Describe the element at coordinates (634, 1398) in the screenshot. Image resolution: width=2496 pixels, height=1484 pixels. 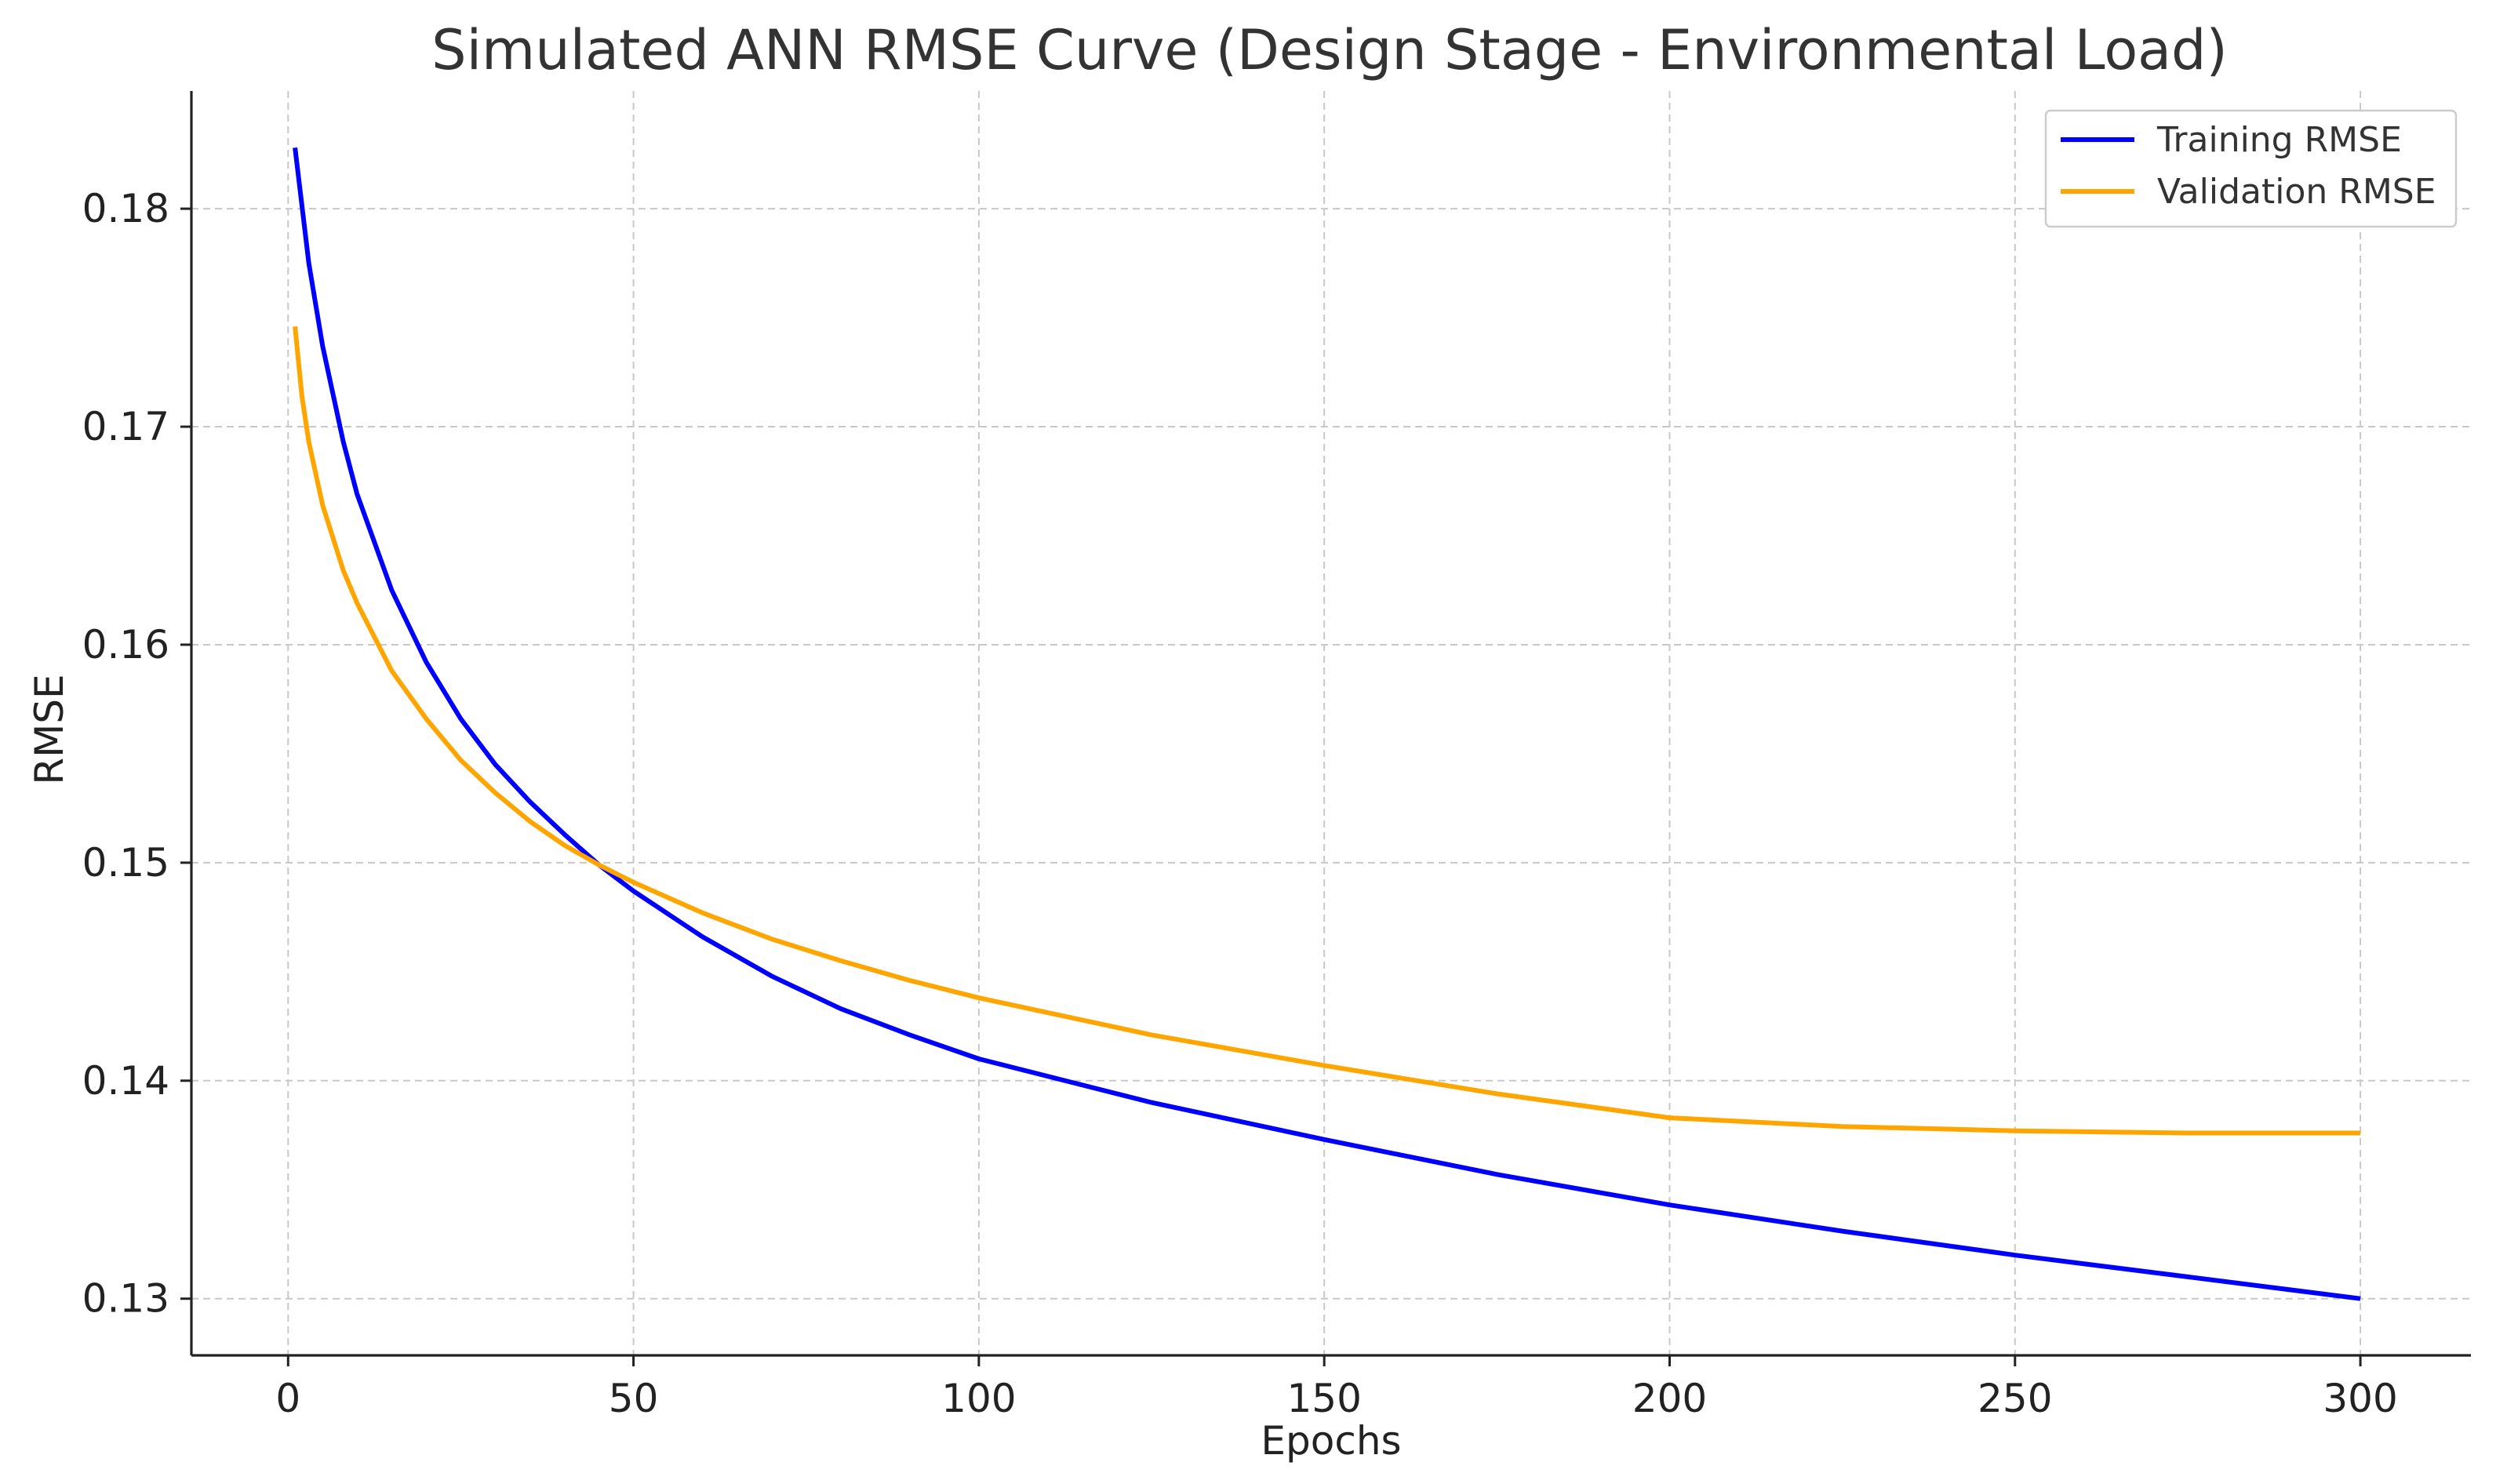
I see `x-tick-label: 50` at that location.